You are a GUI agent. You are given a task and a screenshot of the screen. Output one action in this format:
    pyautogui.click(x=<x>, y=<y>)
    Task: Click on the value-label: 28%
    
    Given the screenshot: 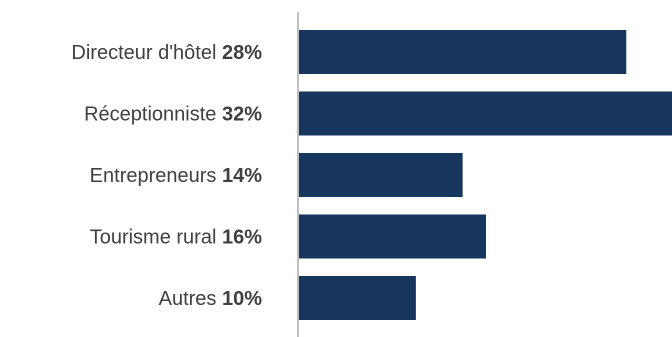 What is the action you would take?
    pyautogui.click(x=242, y=53)
    